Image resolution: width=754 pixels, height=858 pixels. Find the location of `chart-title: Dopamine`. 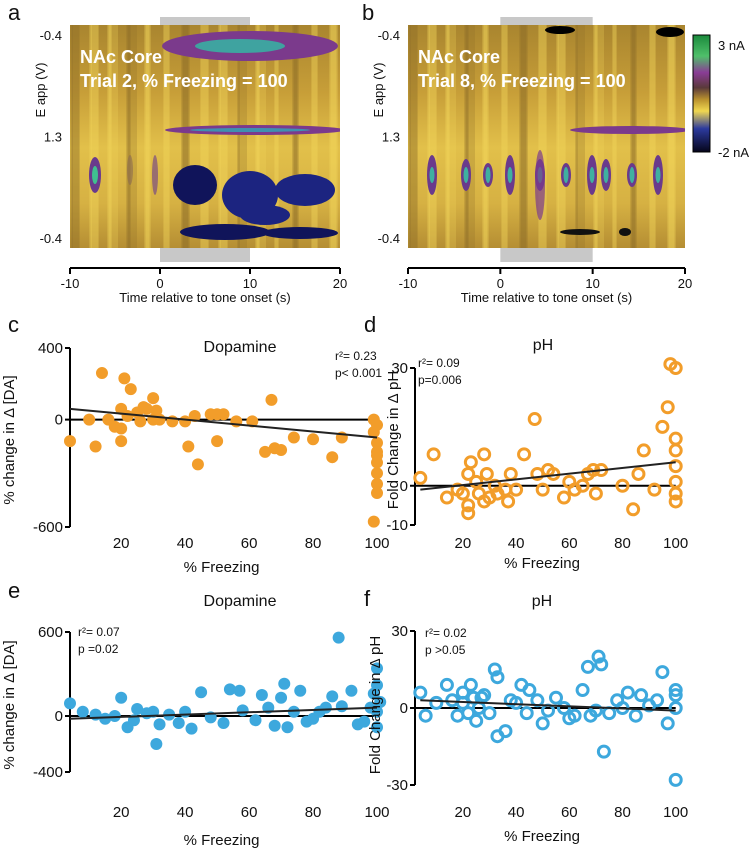

chart-title: Dopamine is located at coordinates (240, 347).